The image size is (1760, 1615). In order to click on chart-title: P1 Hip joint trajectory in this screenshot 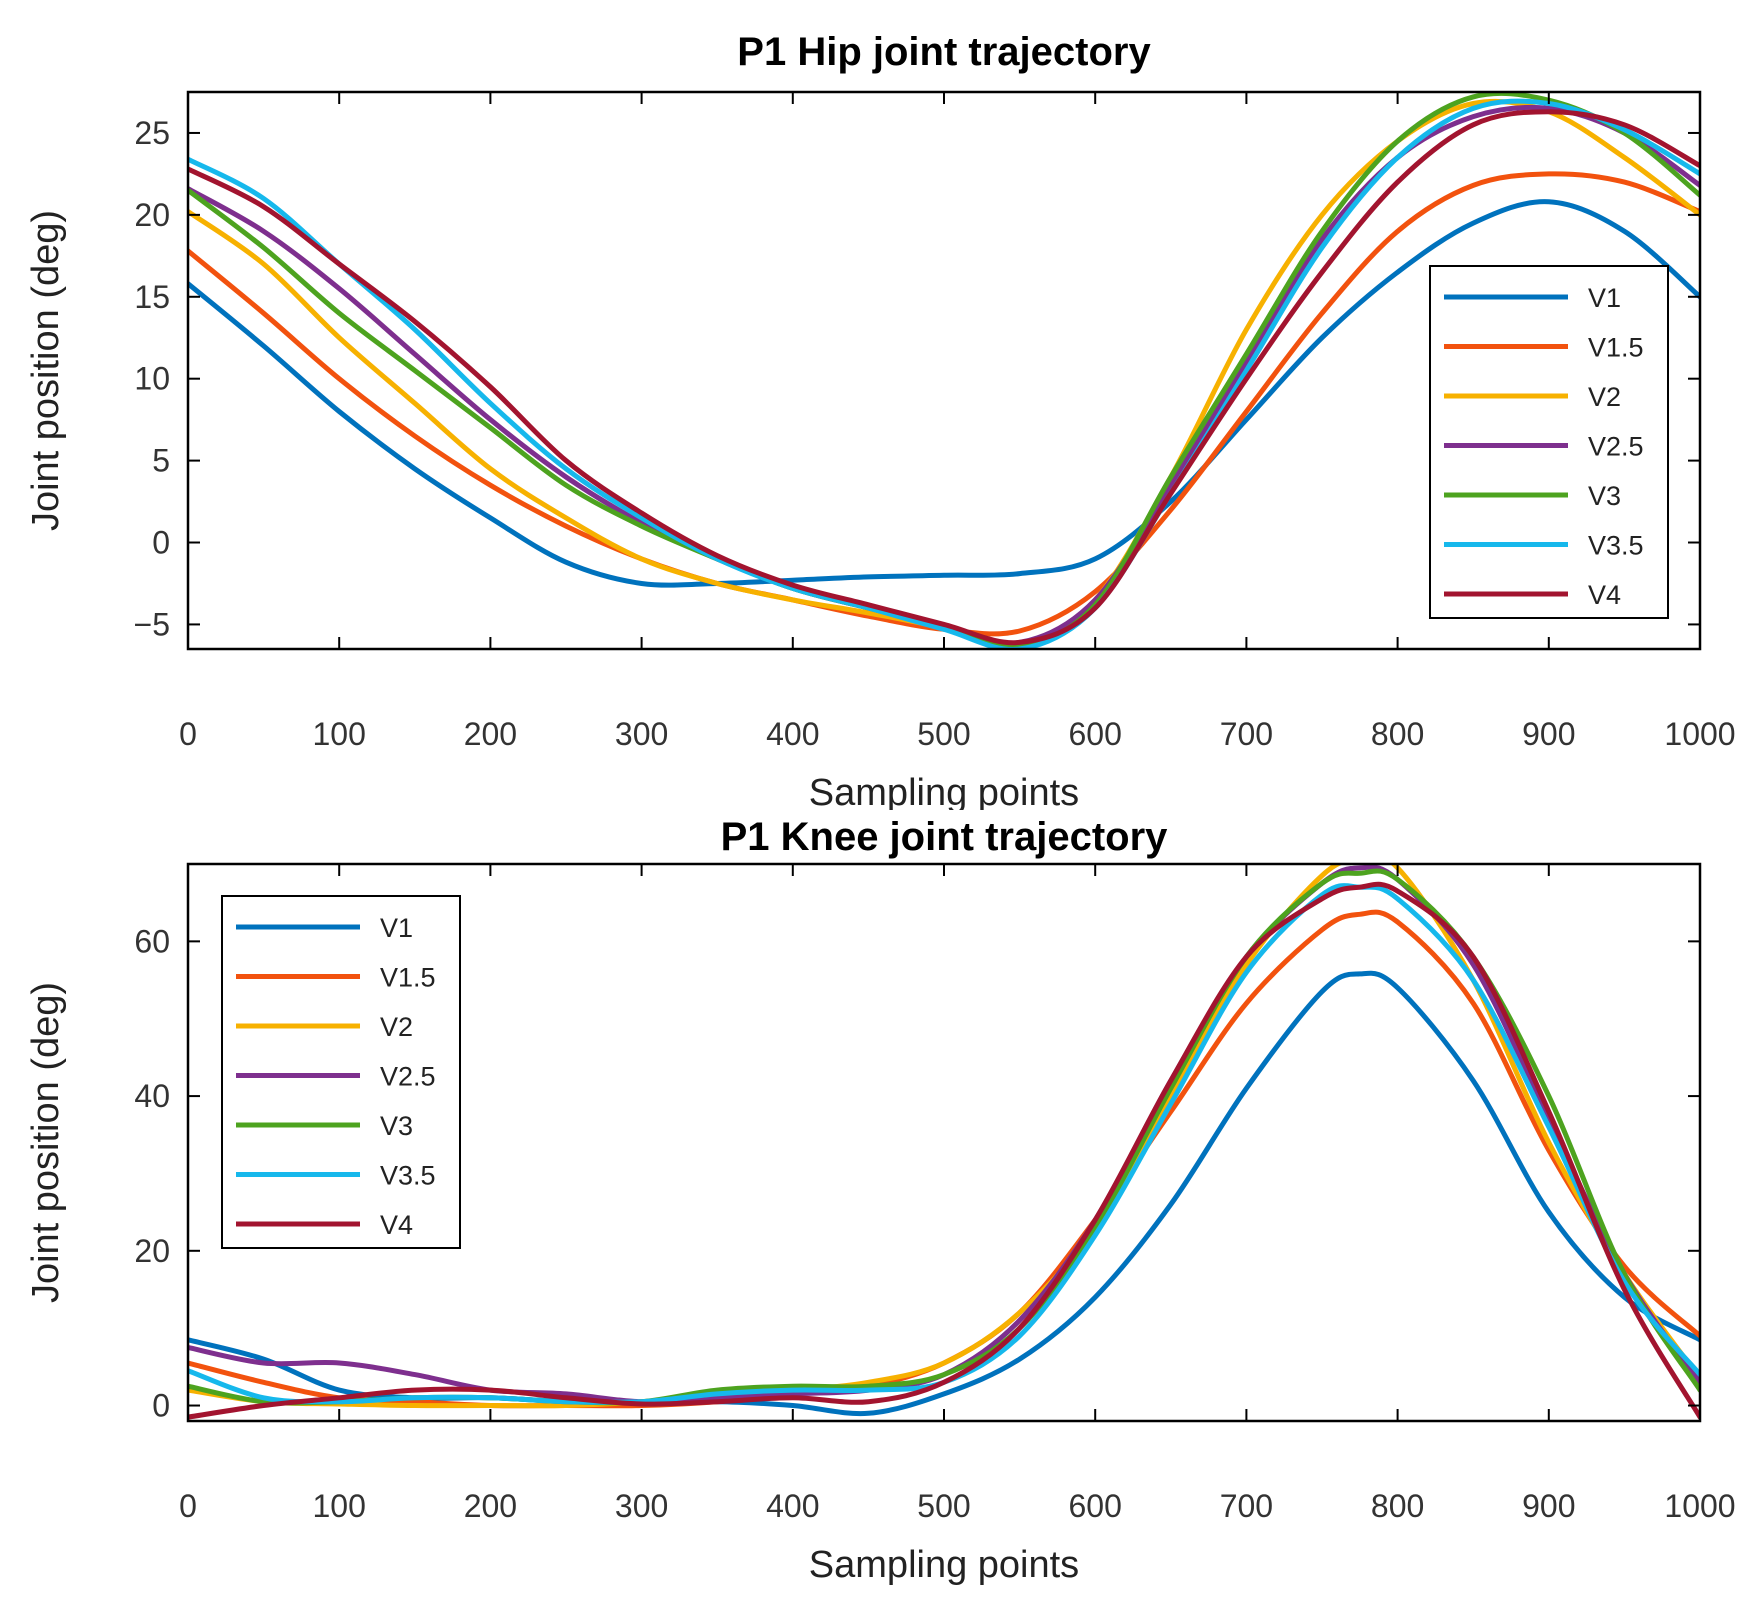, I will do `click(944, 52)`.